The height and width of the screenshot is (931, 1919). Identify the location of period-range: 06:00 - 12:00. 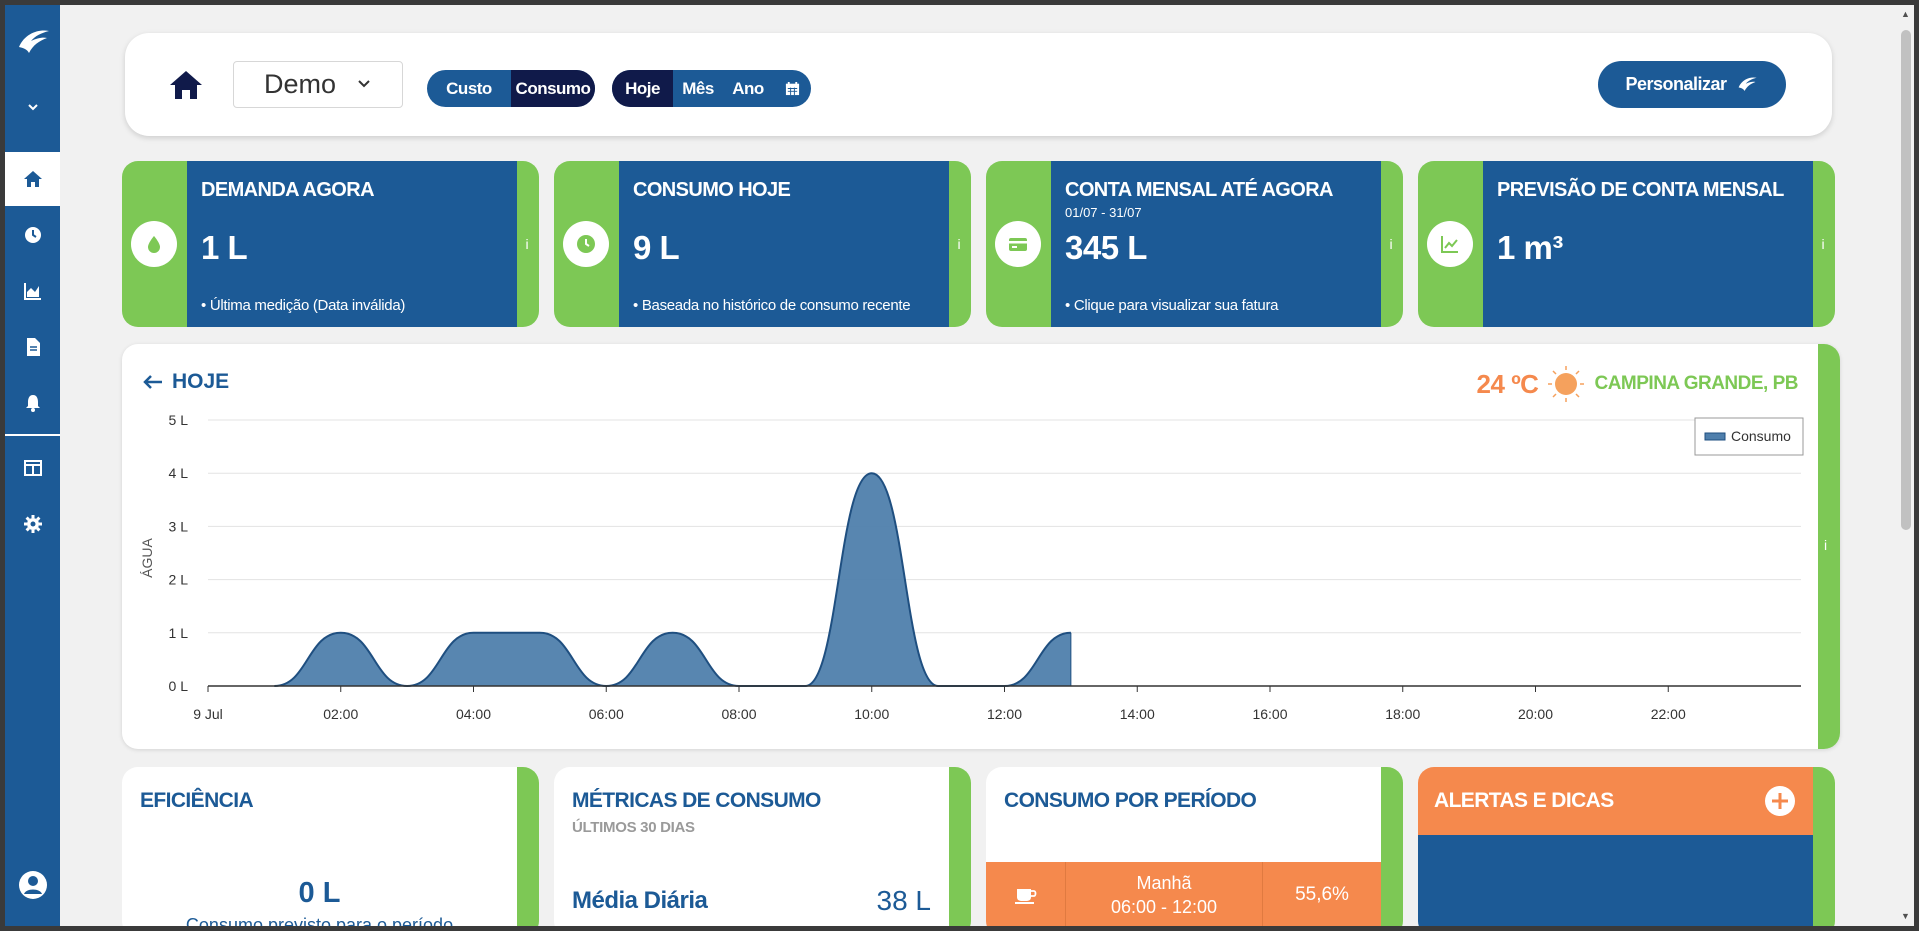
(1164, 907).